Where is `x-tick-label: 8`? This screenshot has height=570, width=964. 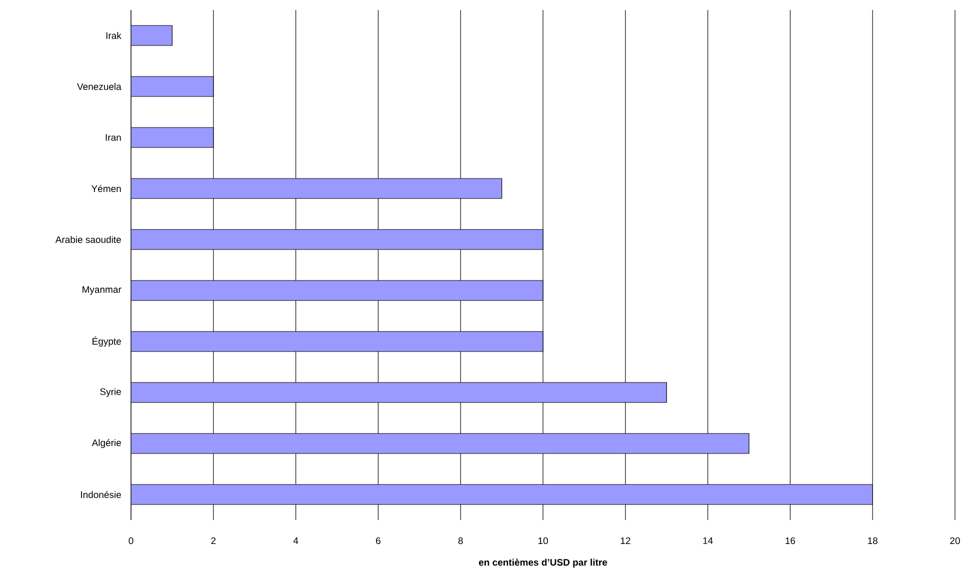
x-tick-label: 8 is located at coordinates (460, 540).